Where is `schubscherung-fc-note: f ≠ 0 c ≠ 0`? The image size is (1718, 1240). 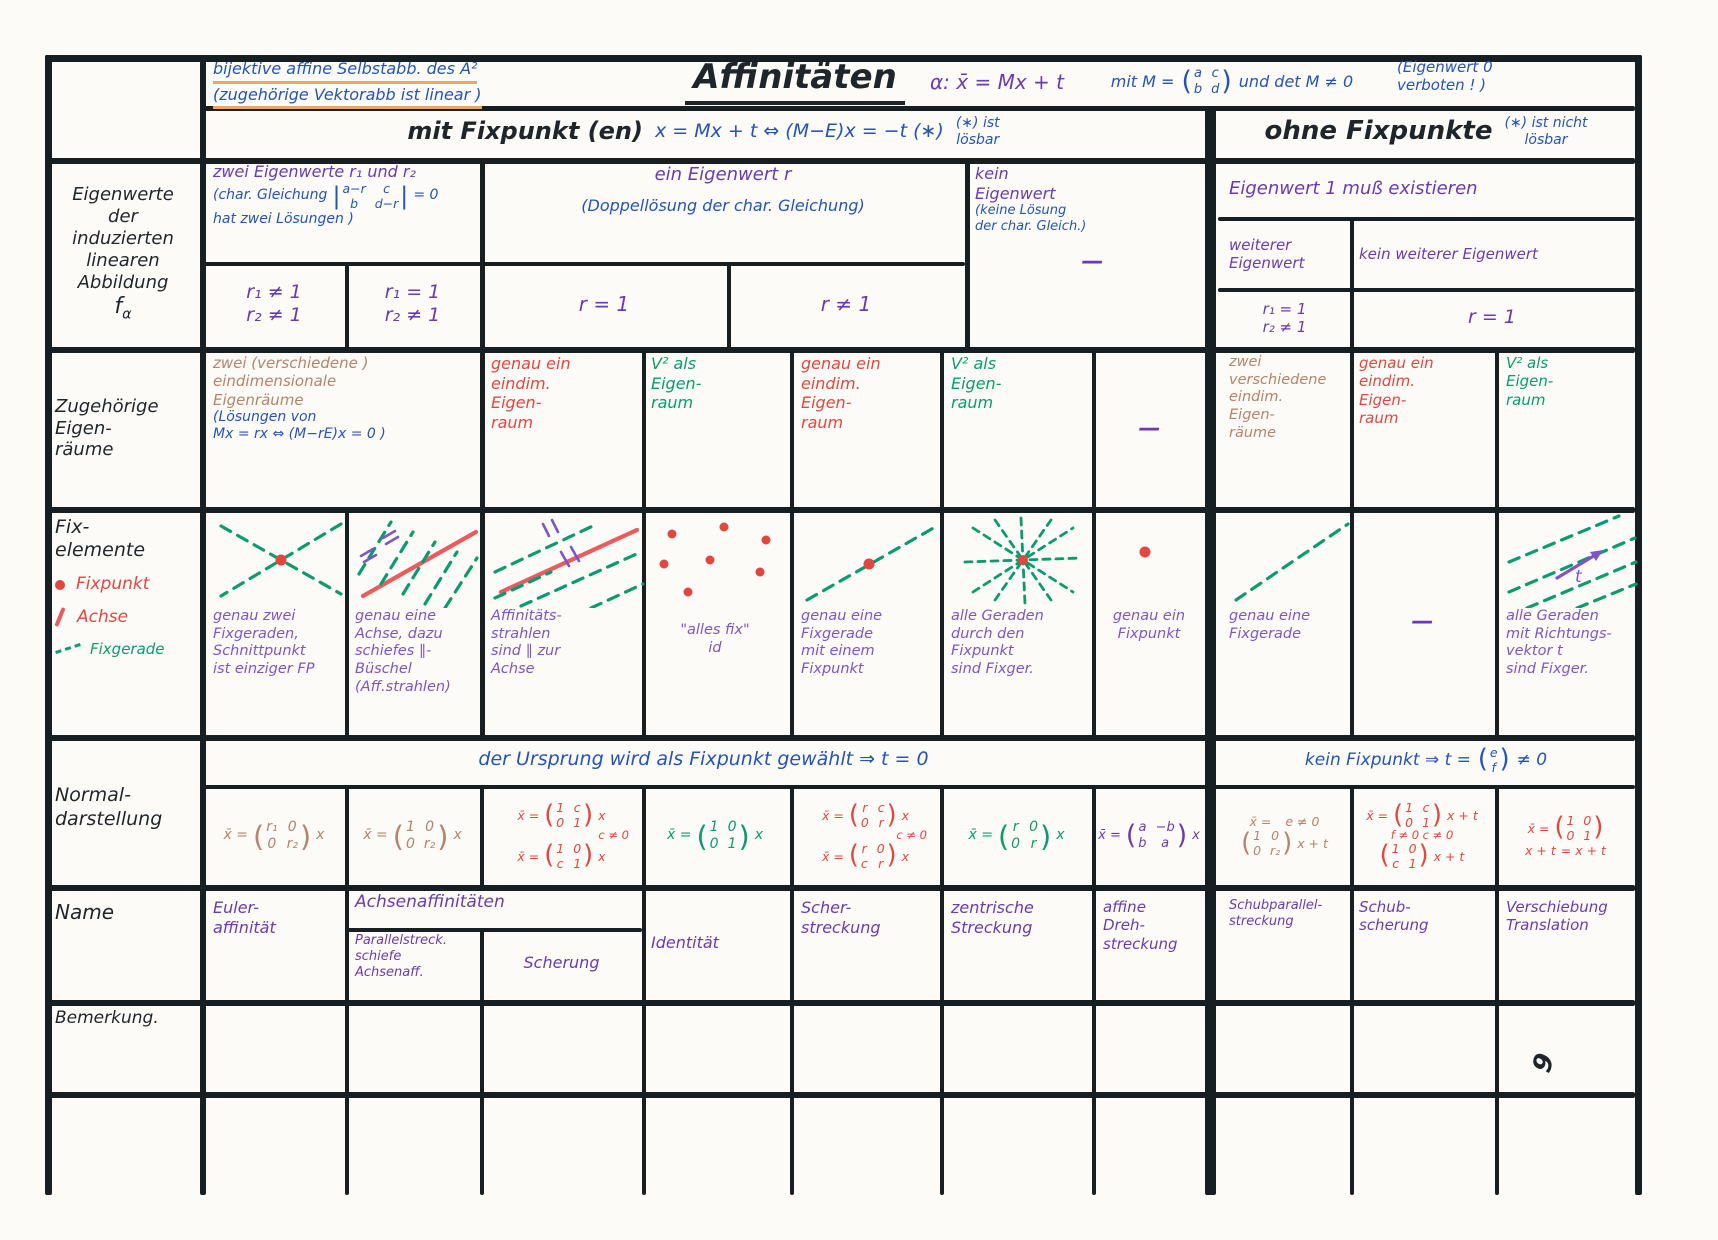 schubscherung-fc-note: f ≠ 0 c ≠ 0 is located at coordinates (1422, 835).